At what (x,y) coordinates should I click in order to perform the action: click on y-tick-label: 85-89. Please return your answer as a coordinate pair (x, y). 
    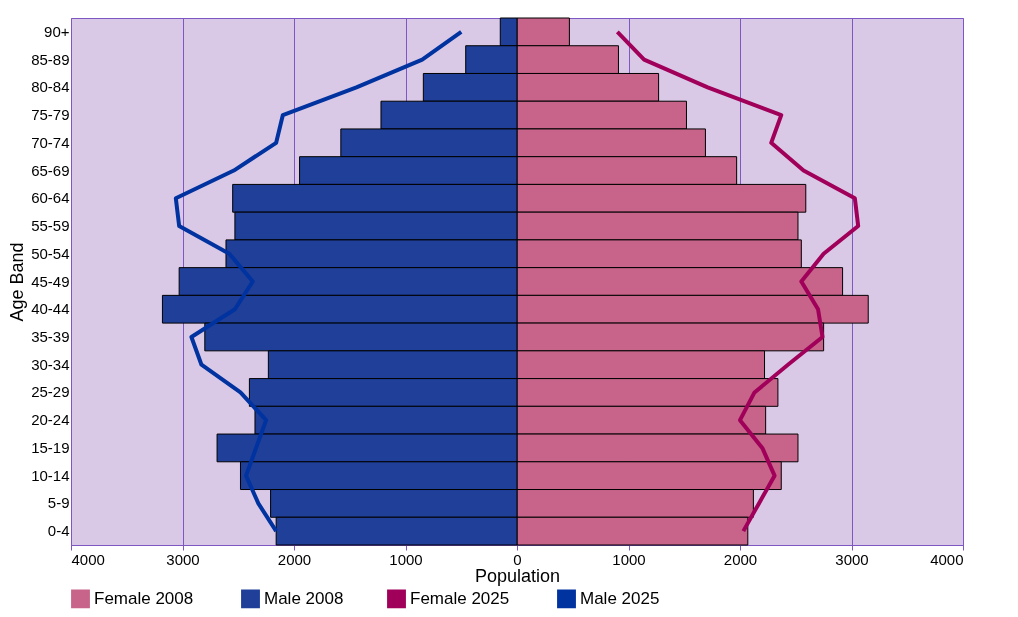
    Looking at the image, I should click on (50, 59).